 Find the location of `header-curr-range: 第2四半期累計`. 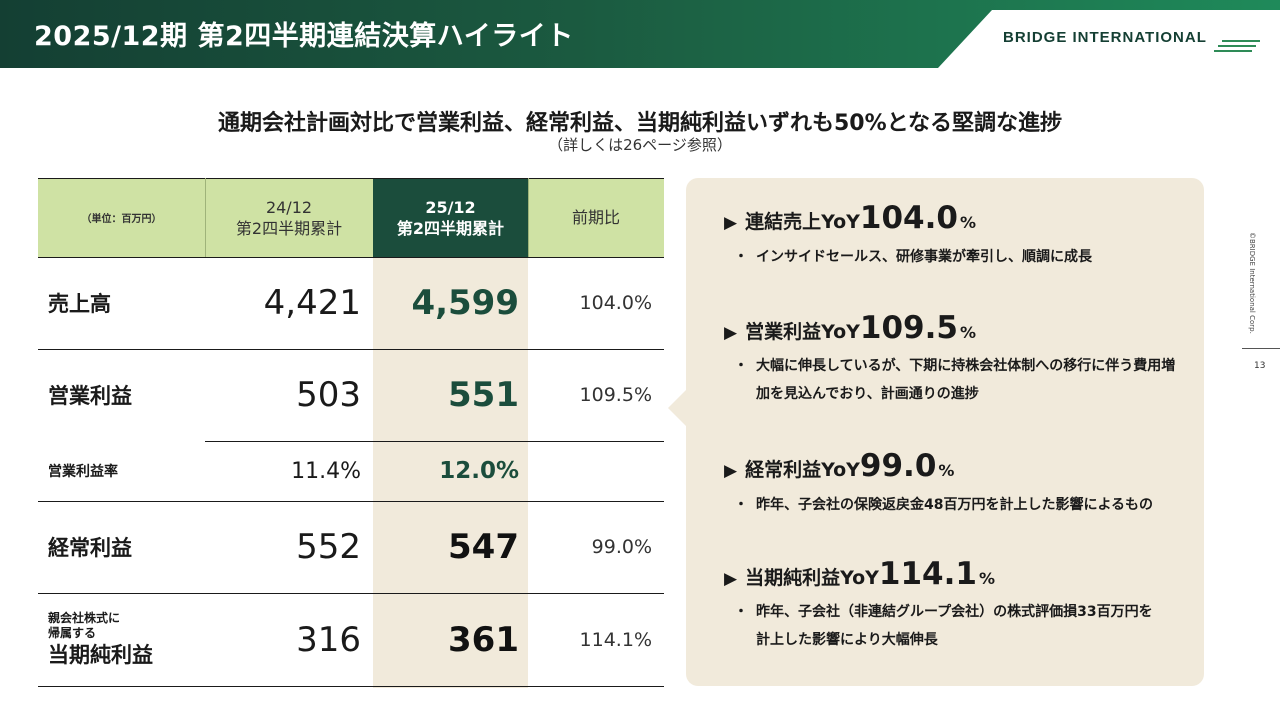

header-curr-range: 第2四半期累計 is located at coordinates (450, 228).